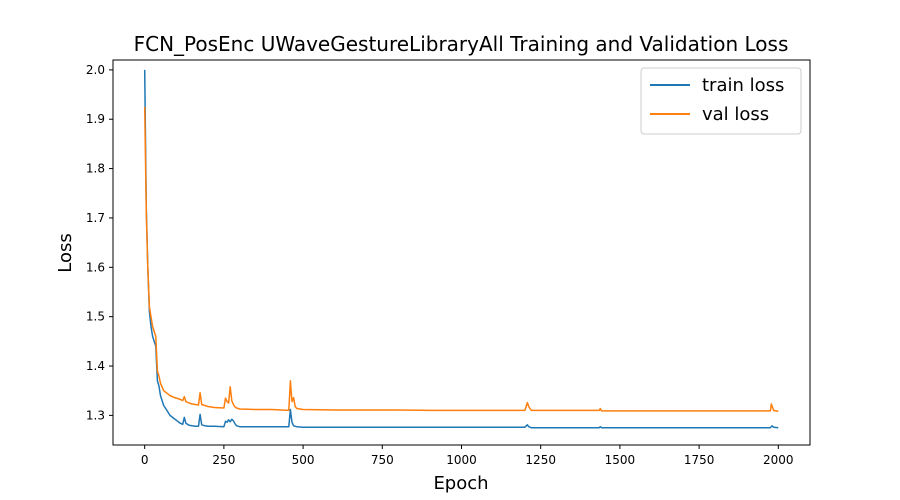 This screenshot has height=500, width=900. What do you see at coordinates (95, 366) in the screenshot?
I see `y-tick-label: 1.4` at bounding box center [95, 366].